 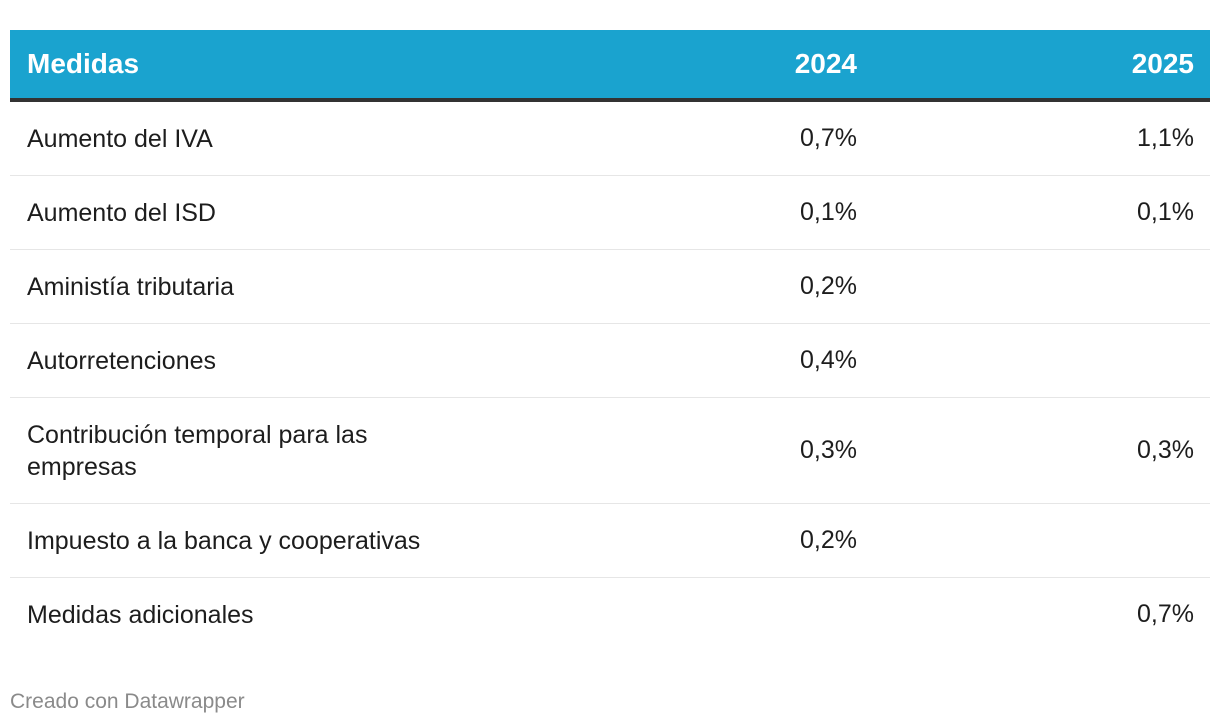 What do you see at coordinates (610, 287) in the screenshot?
I see `table-row: Aministía tributaria 0,2%` at bounding box center [610, 287].